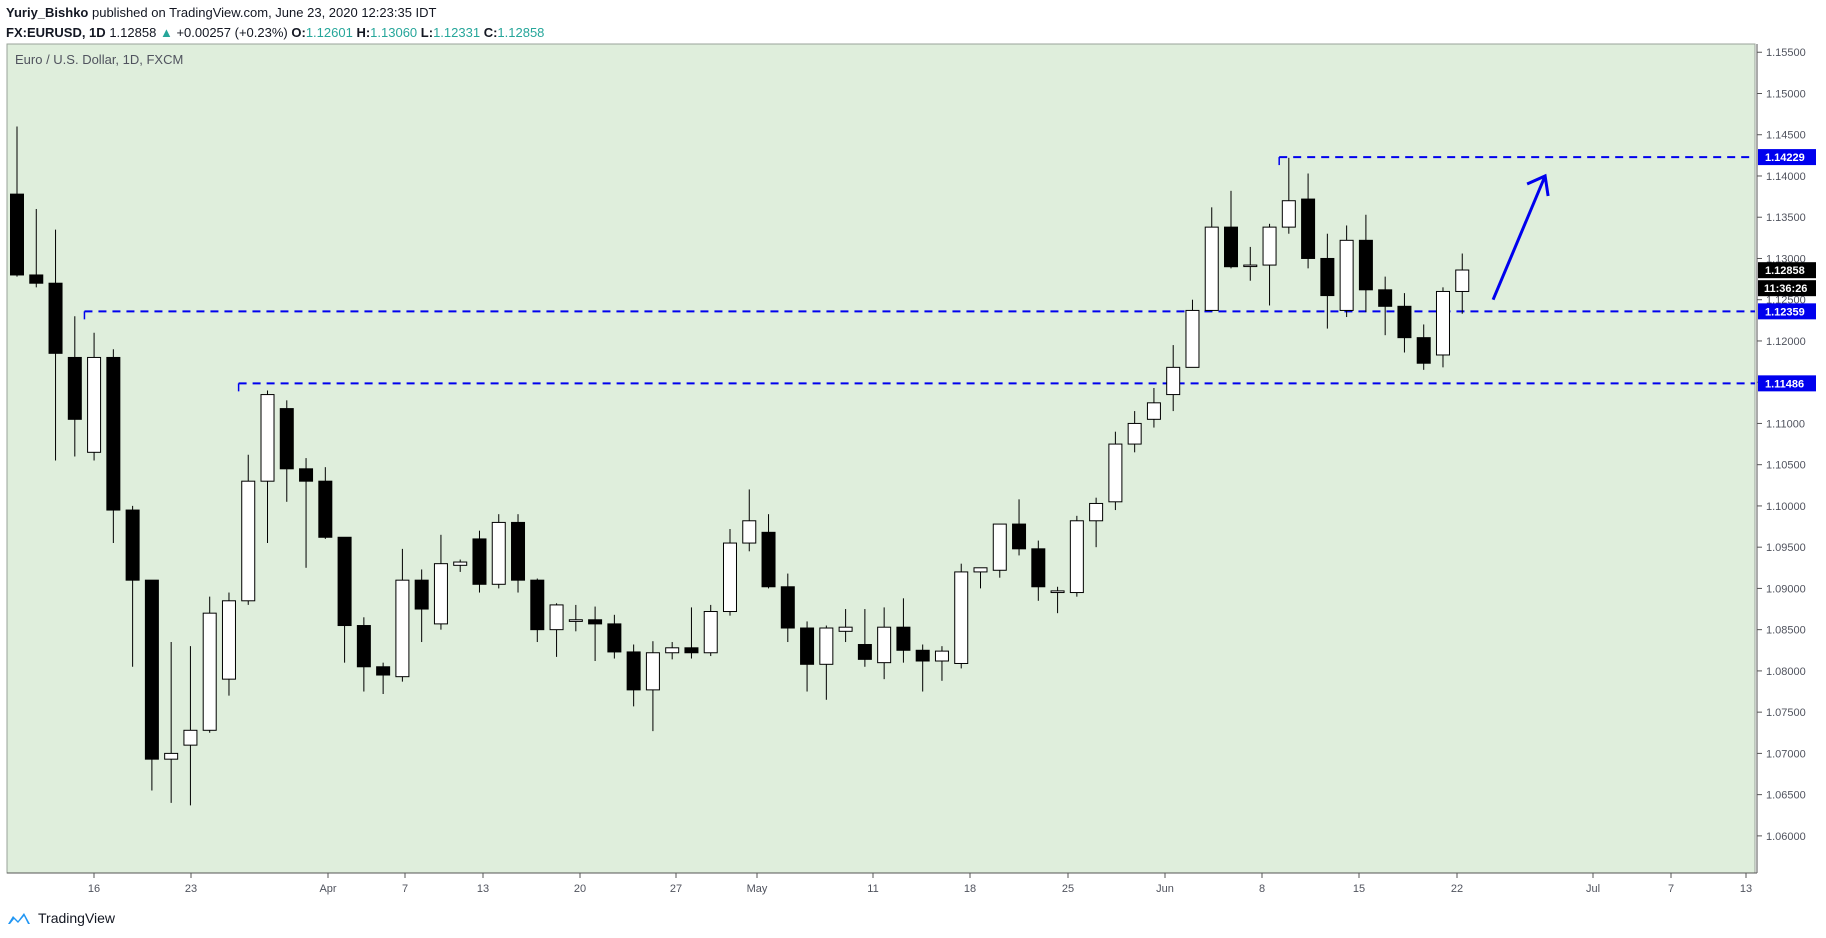 The image size is (1826, 938). I want to click on price-tick-label: 1.06500, so click(1786, 796).